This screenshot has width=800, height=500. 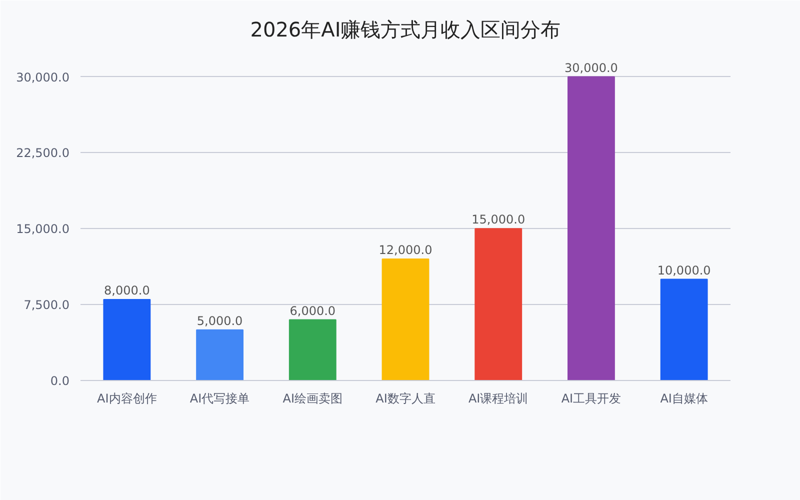 I want to click on y-tick-label: 30,000.0, so click(x=43, y=77).